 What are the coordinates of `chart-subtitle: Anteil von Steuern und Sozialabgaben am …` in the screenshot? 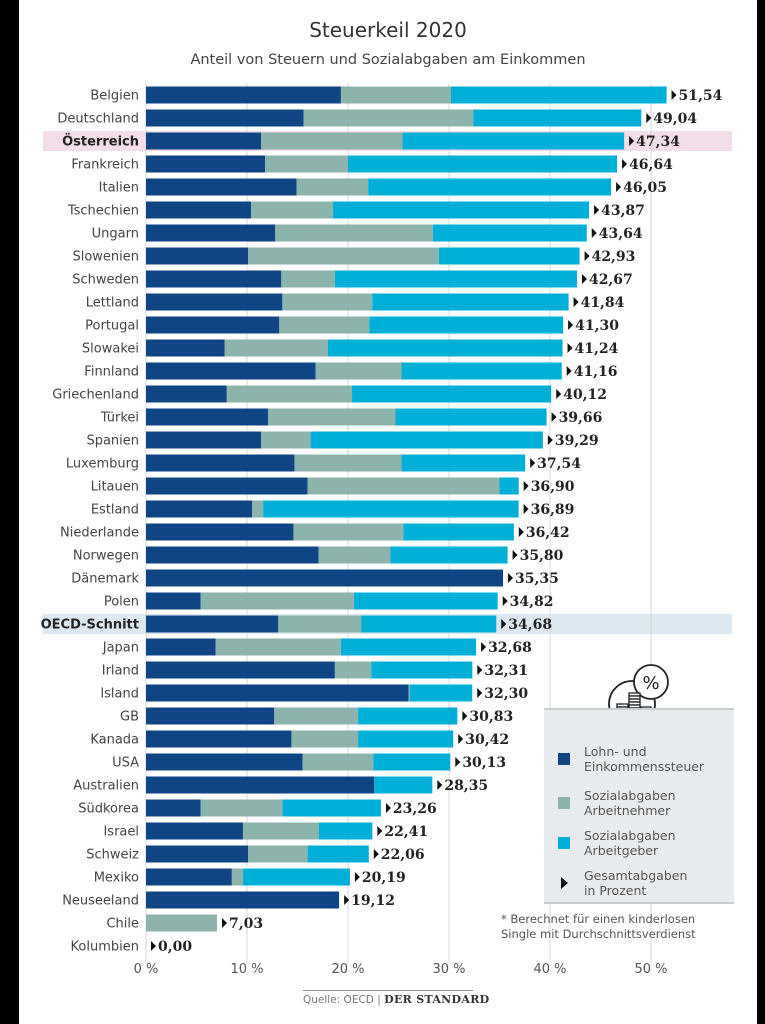 It's located at (388, 60).